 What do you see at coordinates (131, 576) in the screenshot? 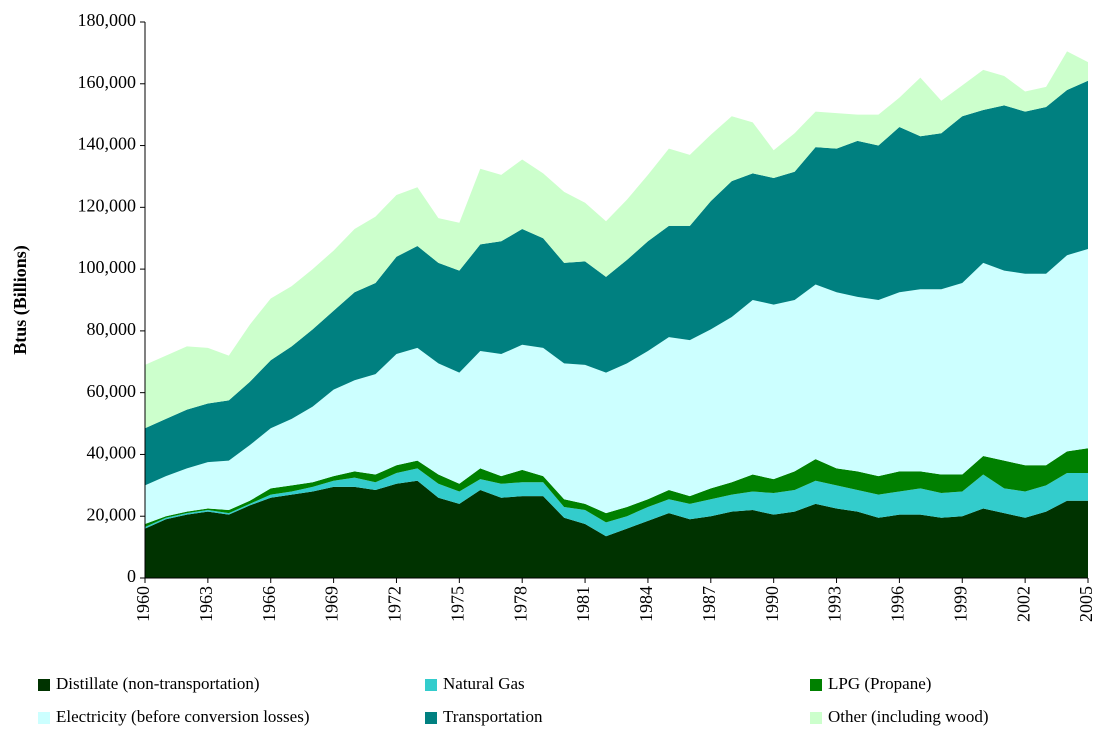
I see `y-tick-label: 0` at bounding box center [131, 576].